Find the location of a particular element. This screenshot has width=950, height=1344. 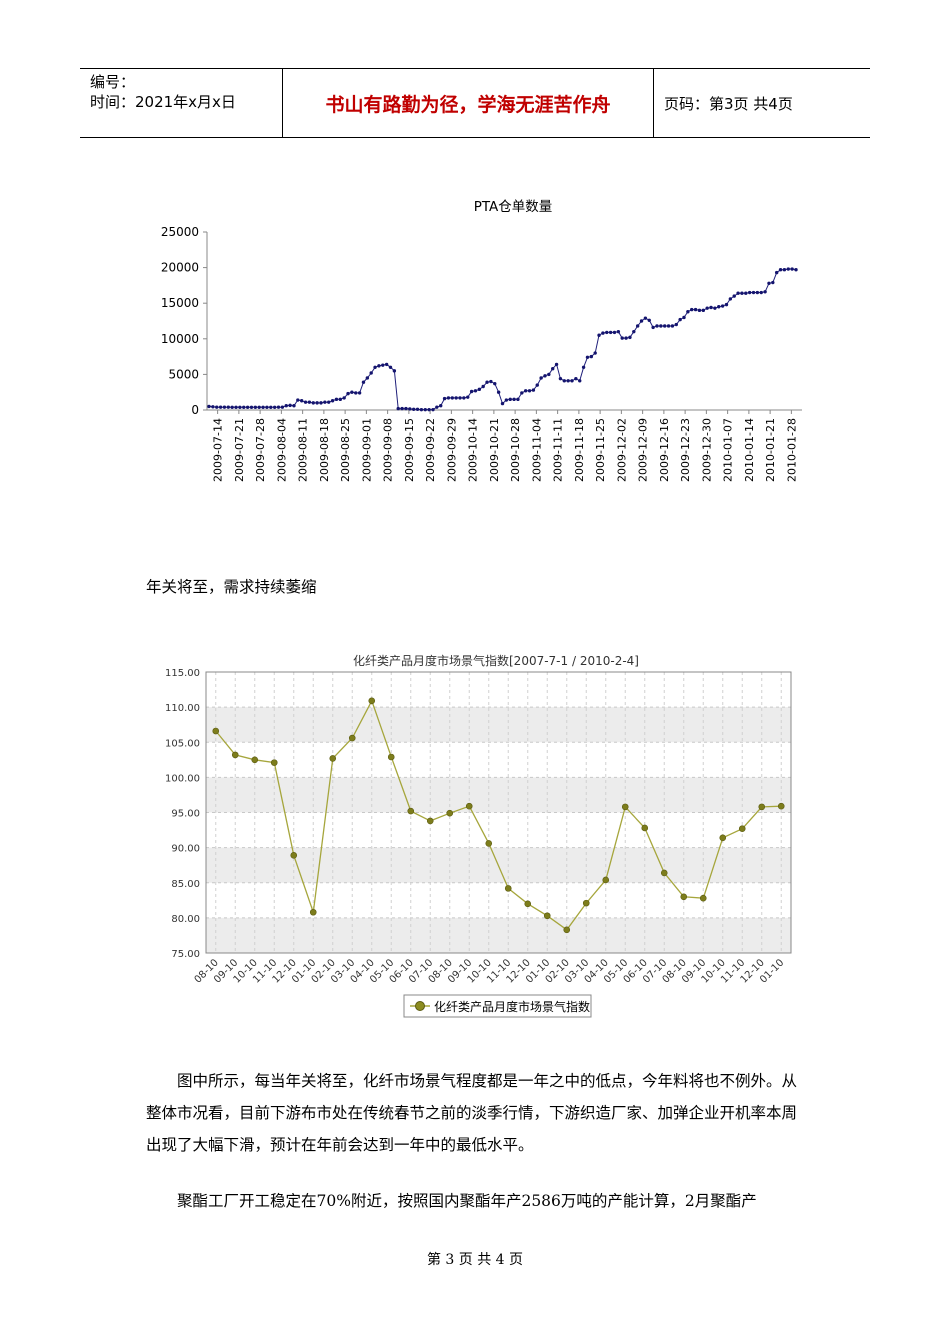

chart2-y-tick-label: 95.00 is located at coordinates (185, 814).